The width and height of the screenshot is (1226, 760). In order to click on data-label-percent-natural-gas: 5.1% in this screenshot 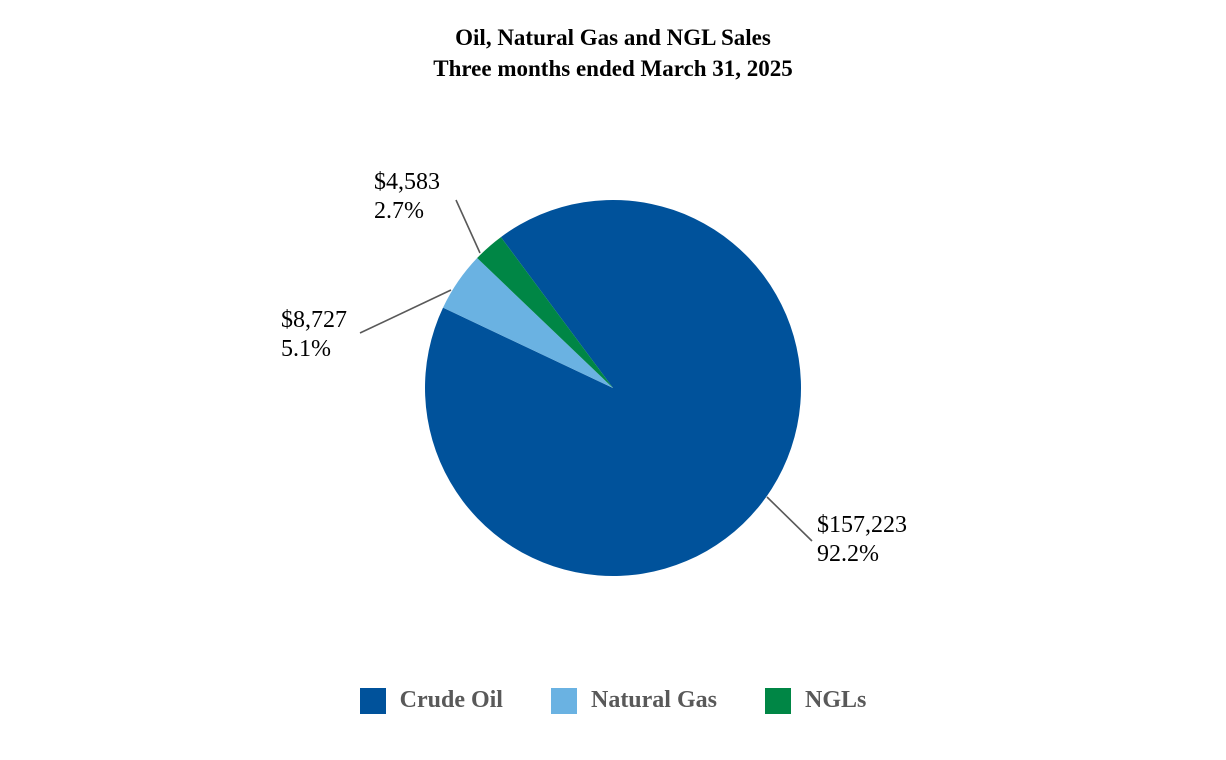, I will do `click(306, 349)`.